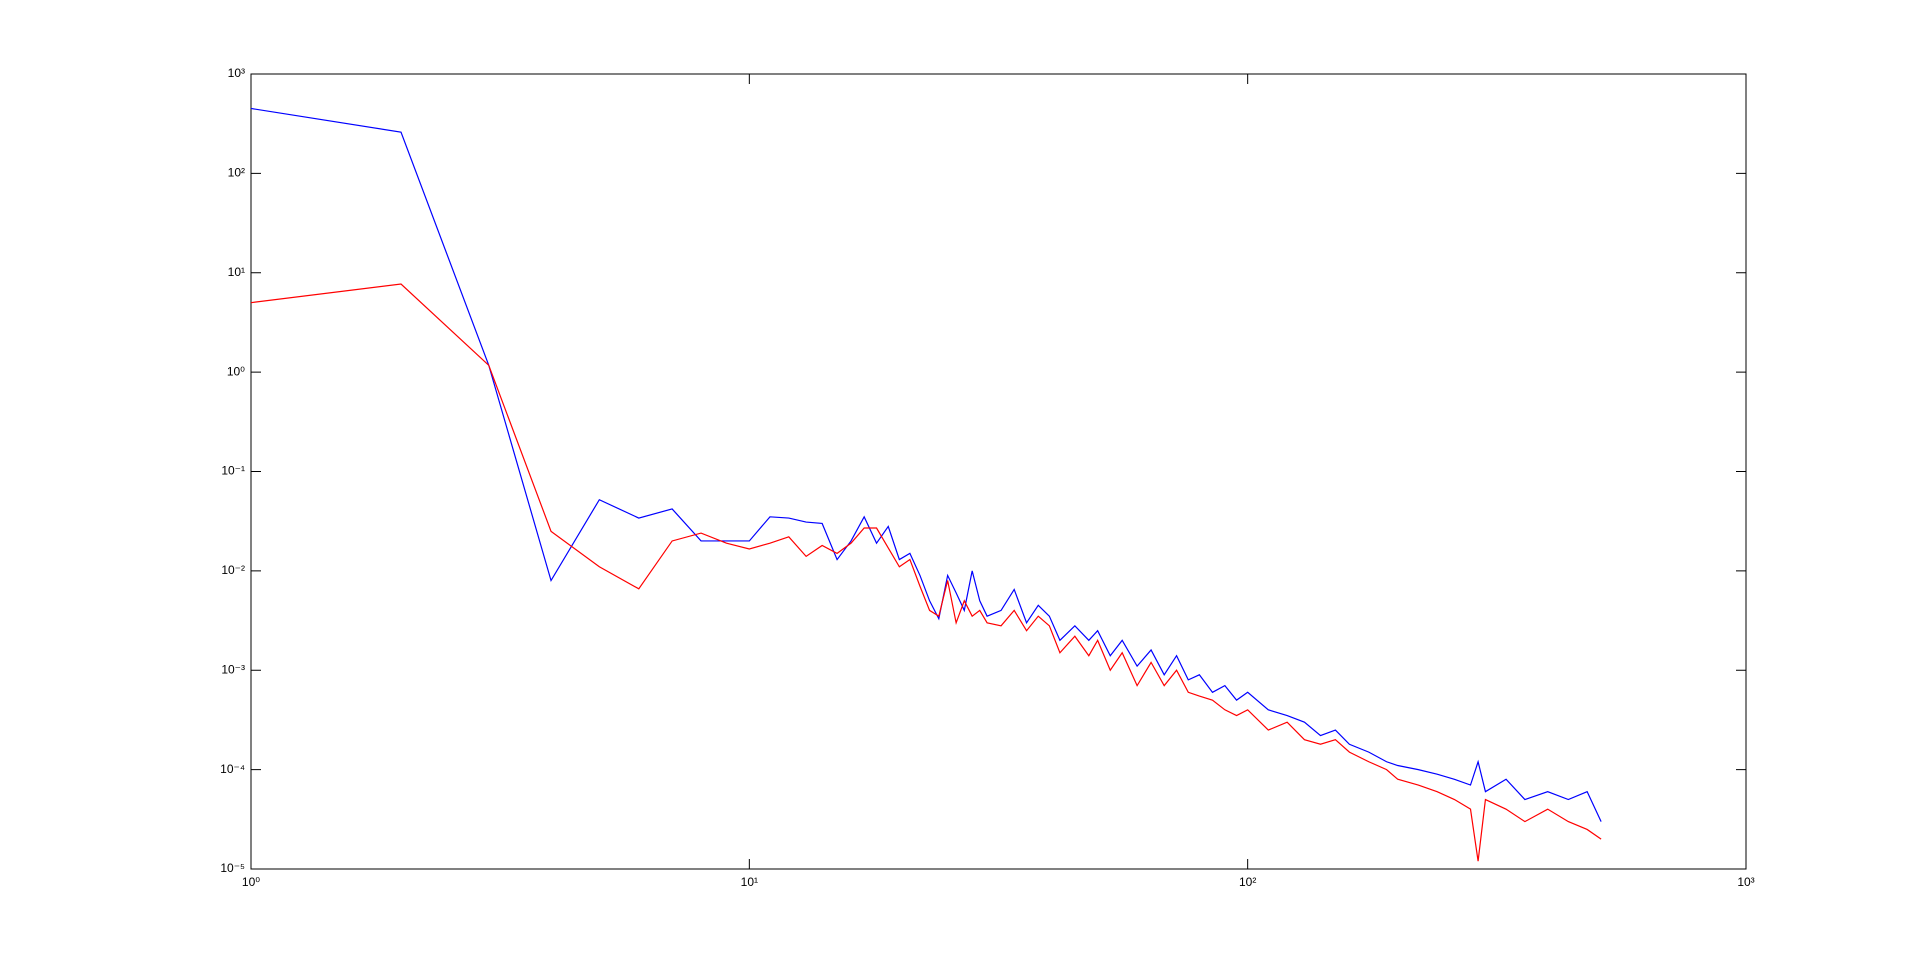 Image resolution: width=1921 pixels, height=979 pixels. I want to click on x-tick-label: 10⁰, so click(251, 882).